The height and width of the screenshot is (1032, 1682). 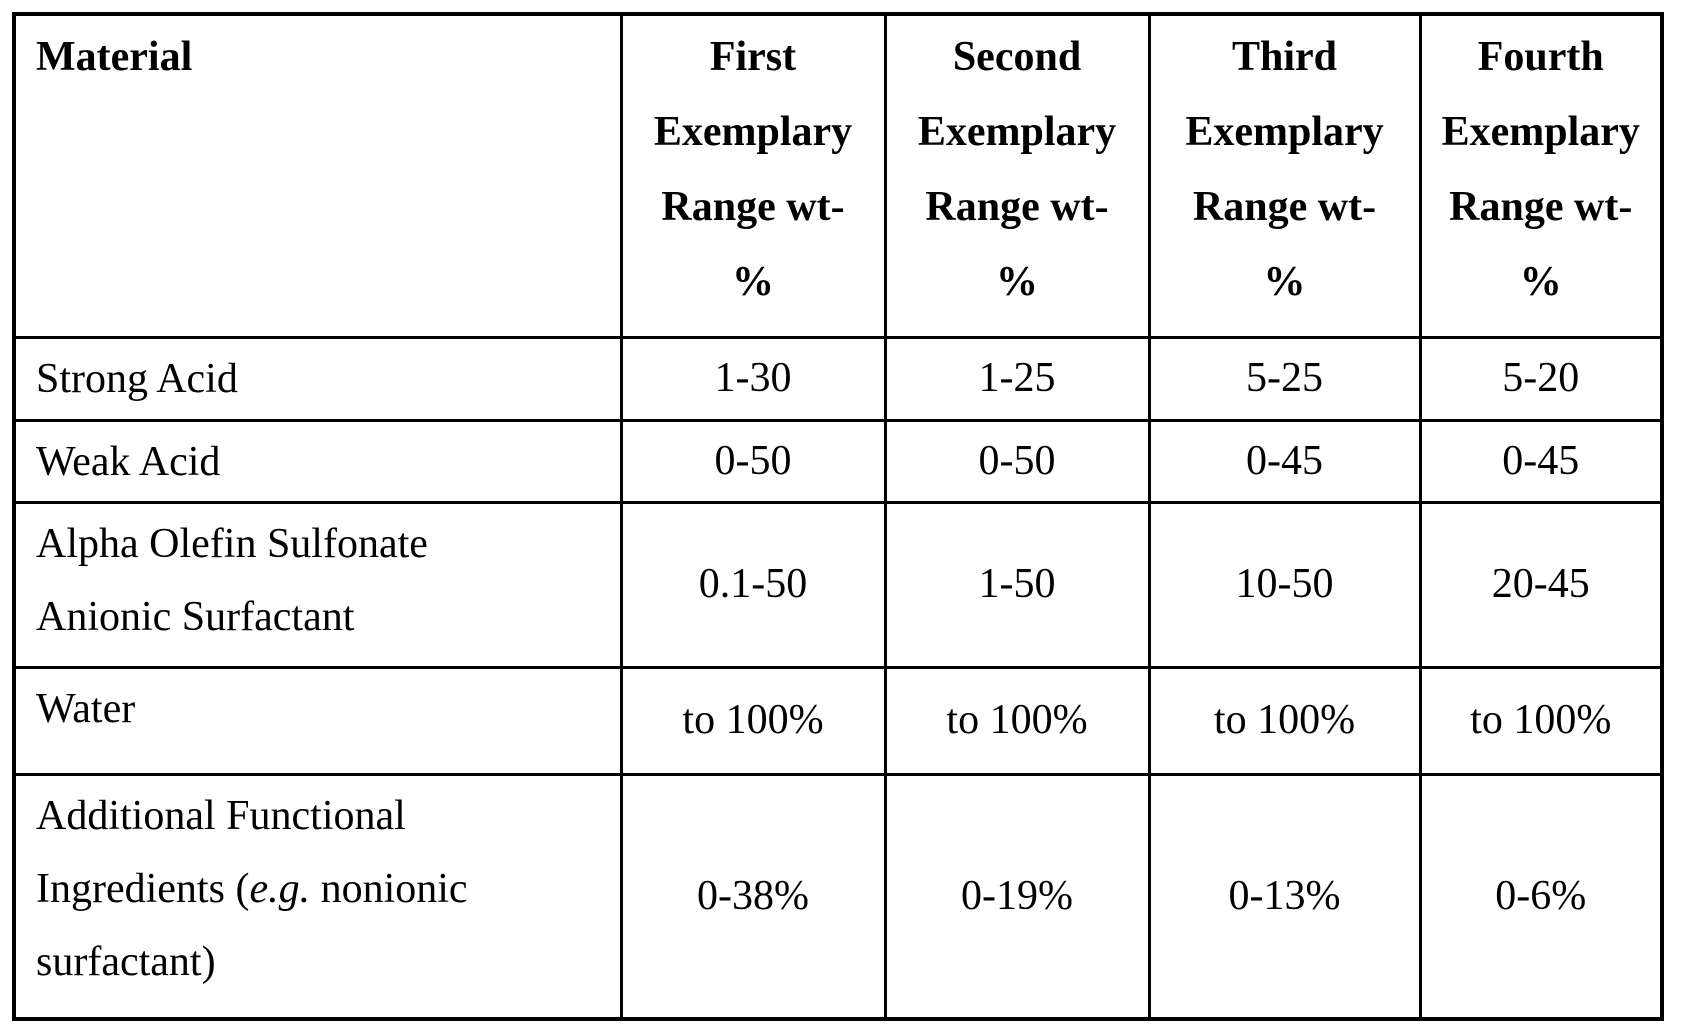 I want to click on header-cell-second-range: Second Exemplary Range wt- %, so click(x=1017, y=175).